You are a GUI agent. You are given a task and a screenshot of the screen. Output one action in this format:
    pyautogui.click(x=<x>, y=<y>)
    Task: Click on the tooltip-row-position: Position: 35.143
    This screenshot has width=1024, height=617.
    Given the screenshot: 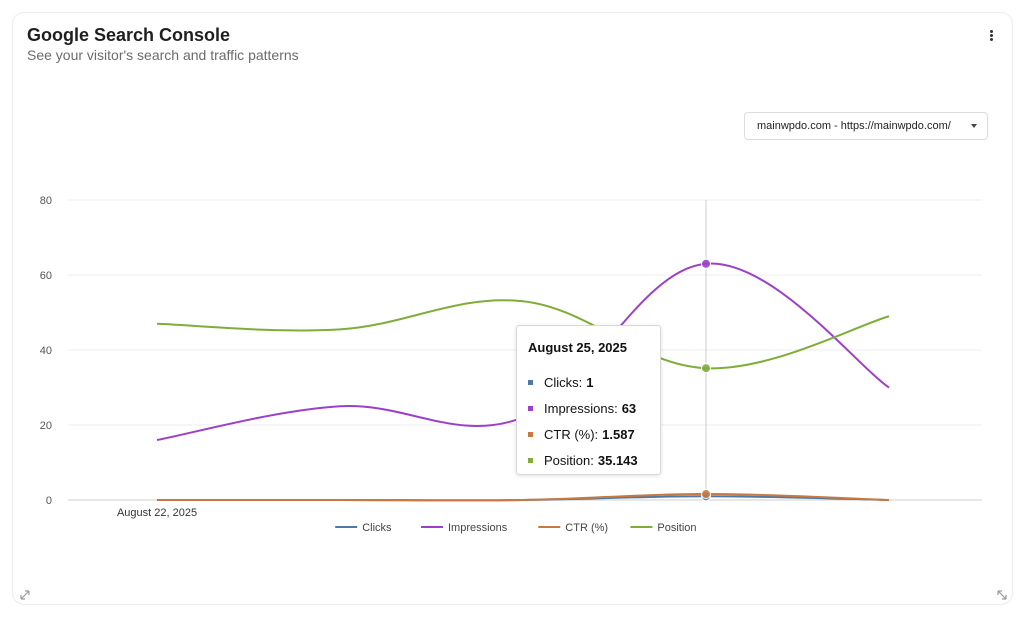 What is the action you would take?
    pyautogui.click(x=589, y=460)
    